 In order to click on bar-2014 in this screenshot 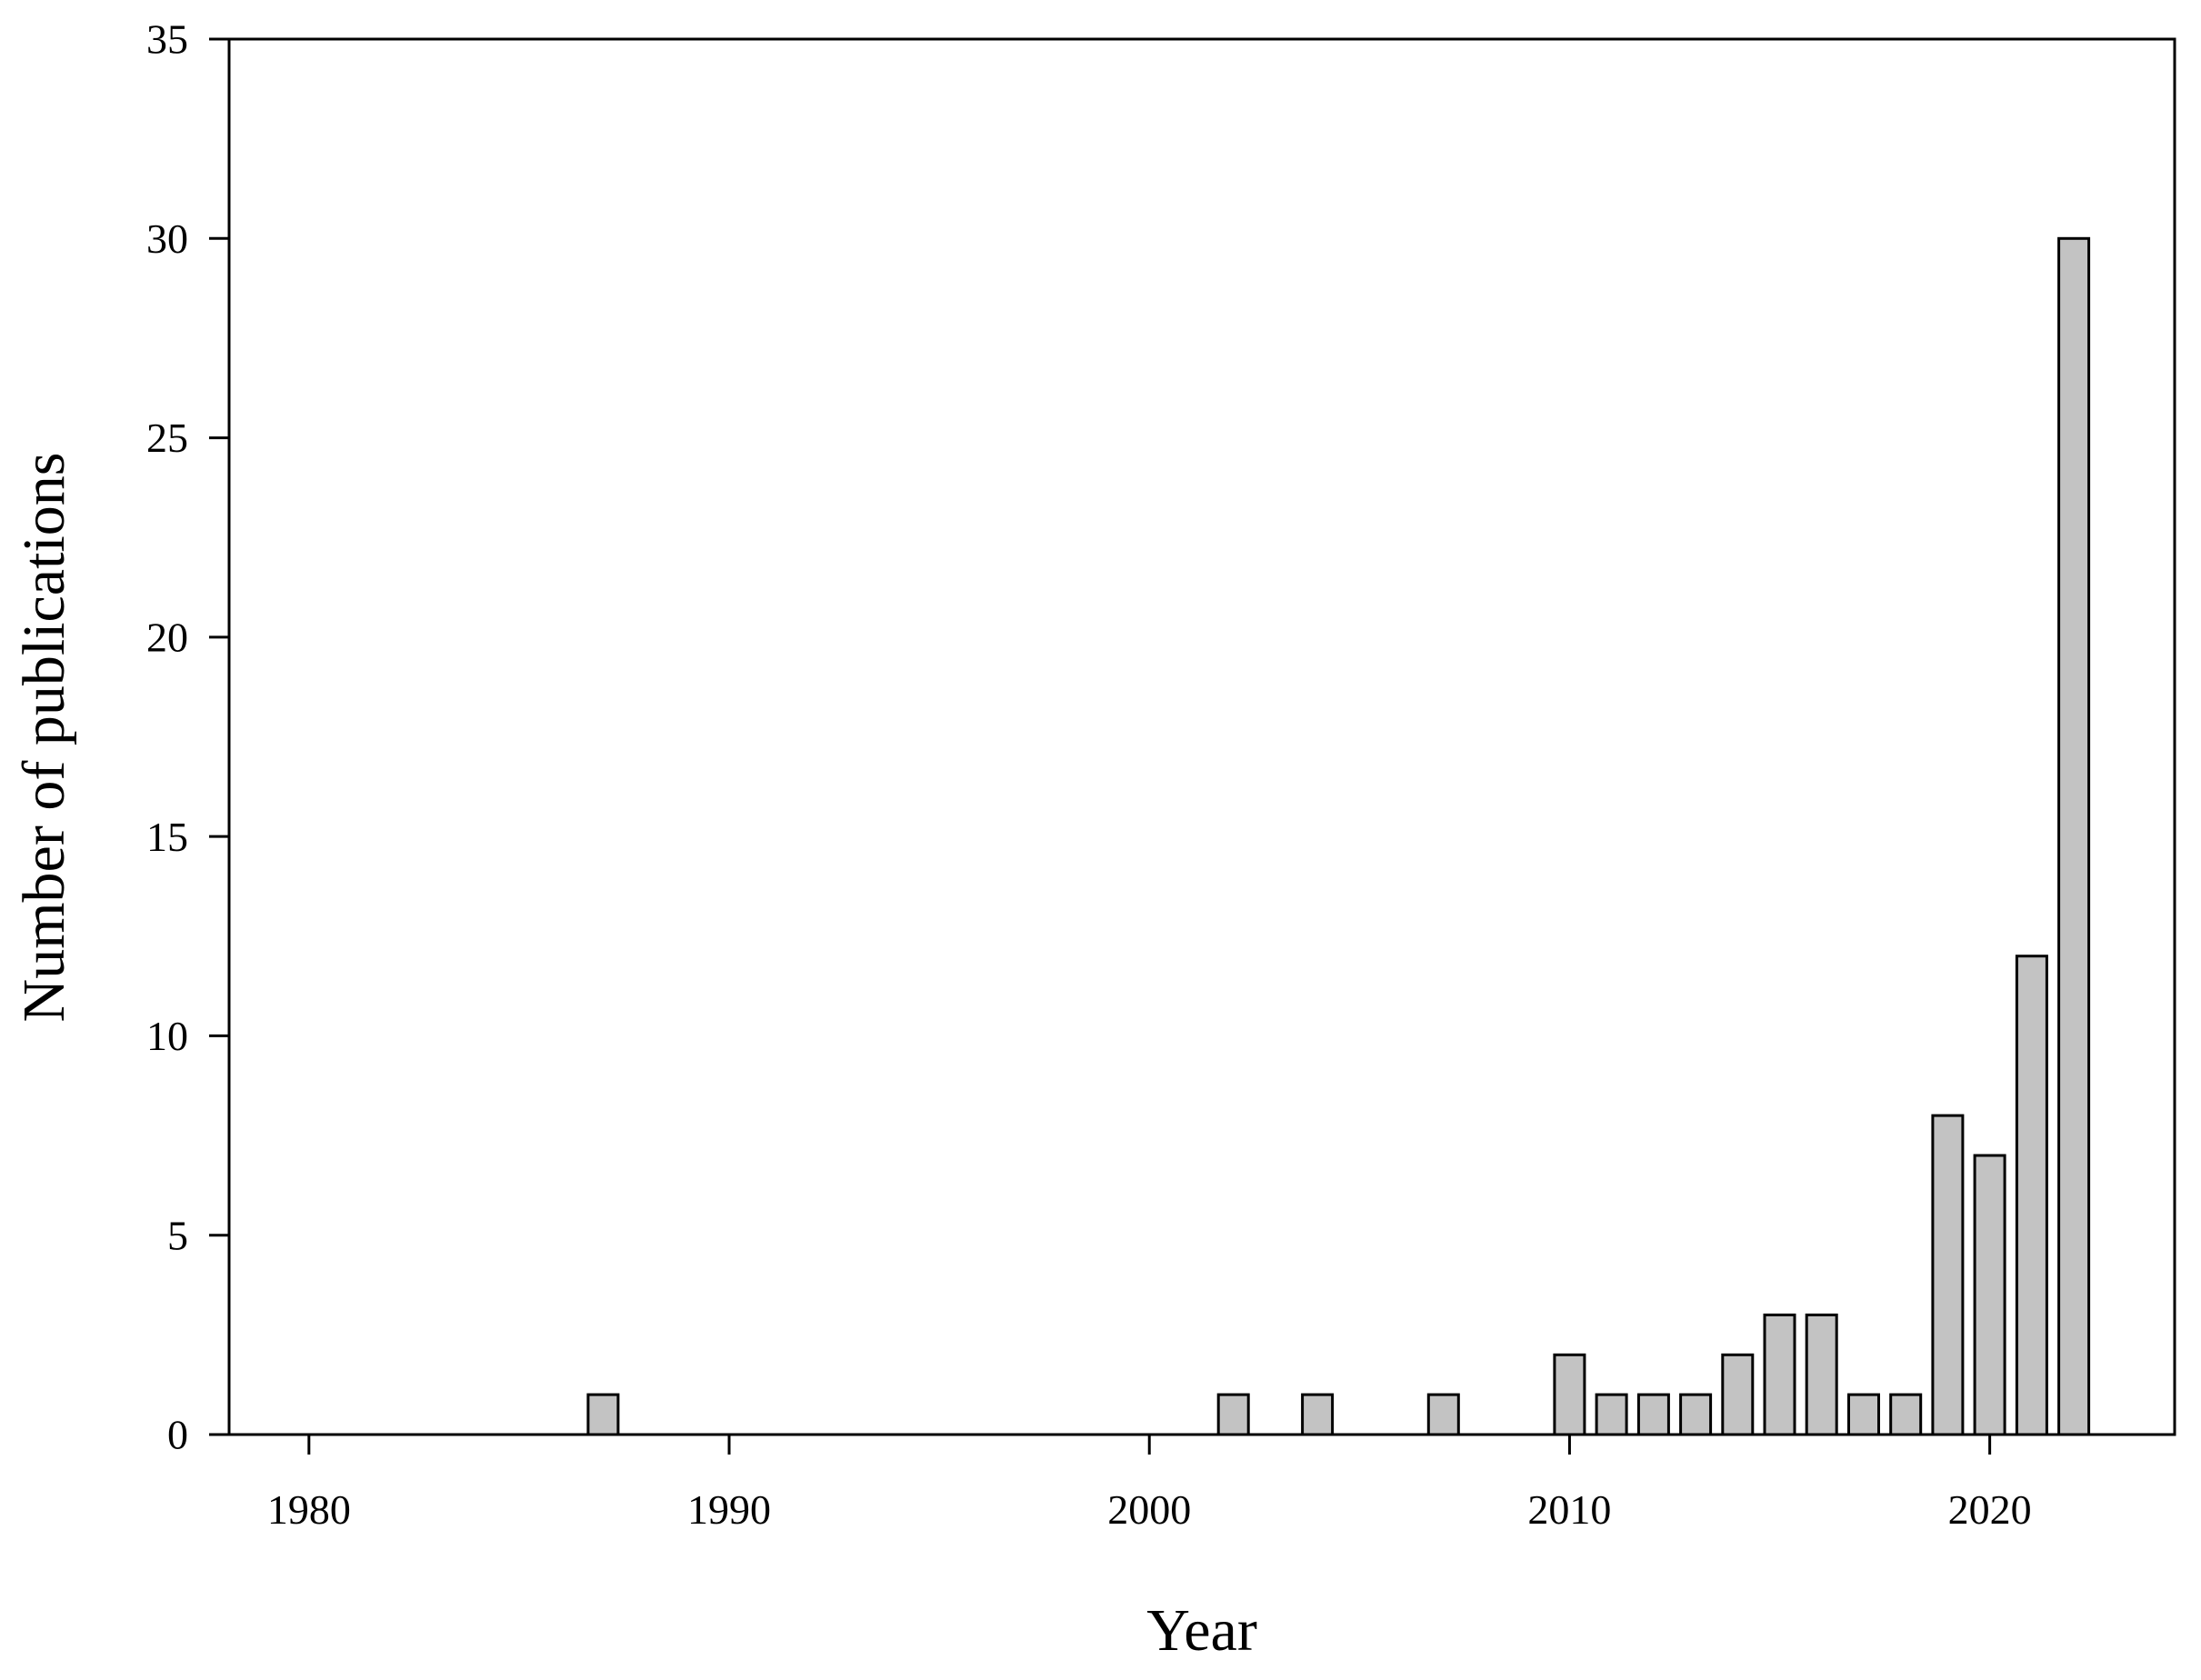, I will do `click(1738, 1394)`.